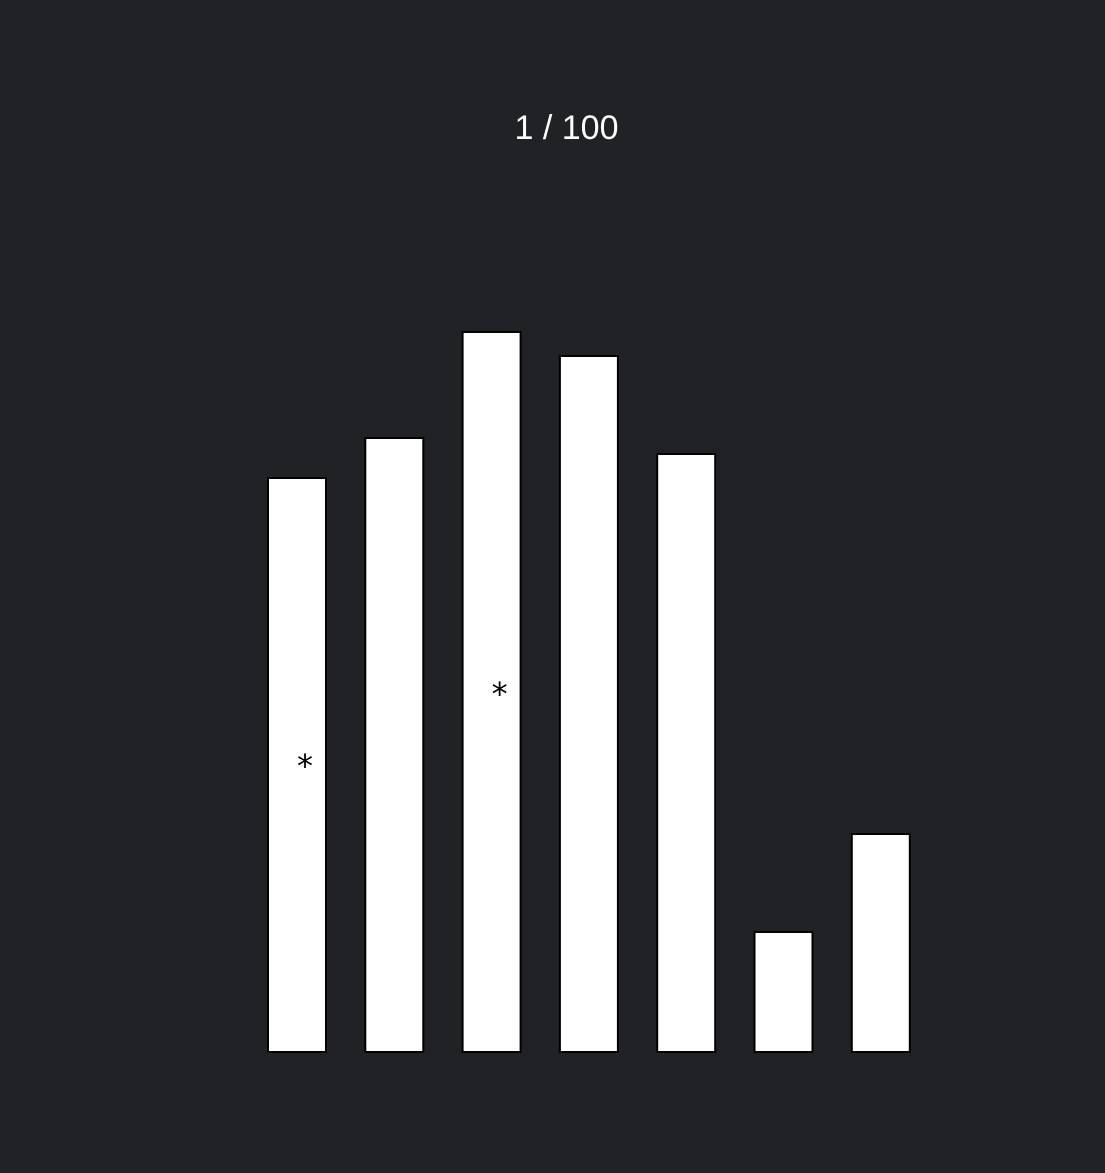 The image size is (1105, 1173). Describe the element at coordinates (500, 694) in the screenshot. I see `bar-marker-3: *` at that location.